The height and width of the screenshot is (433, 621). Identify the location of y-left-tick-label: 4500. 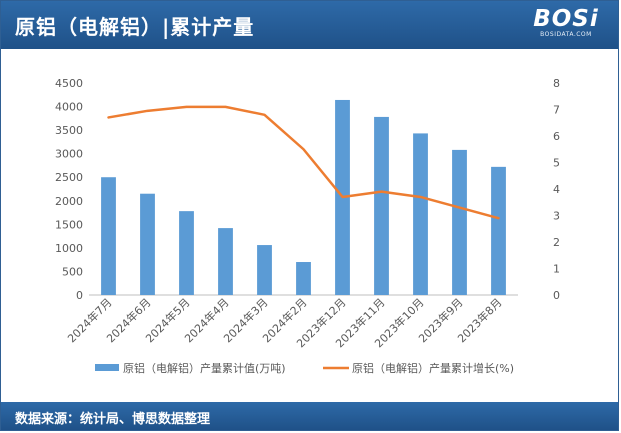
(69, 83).